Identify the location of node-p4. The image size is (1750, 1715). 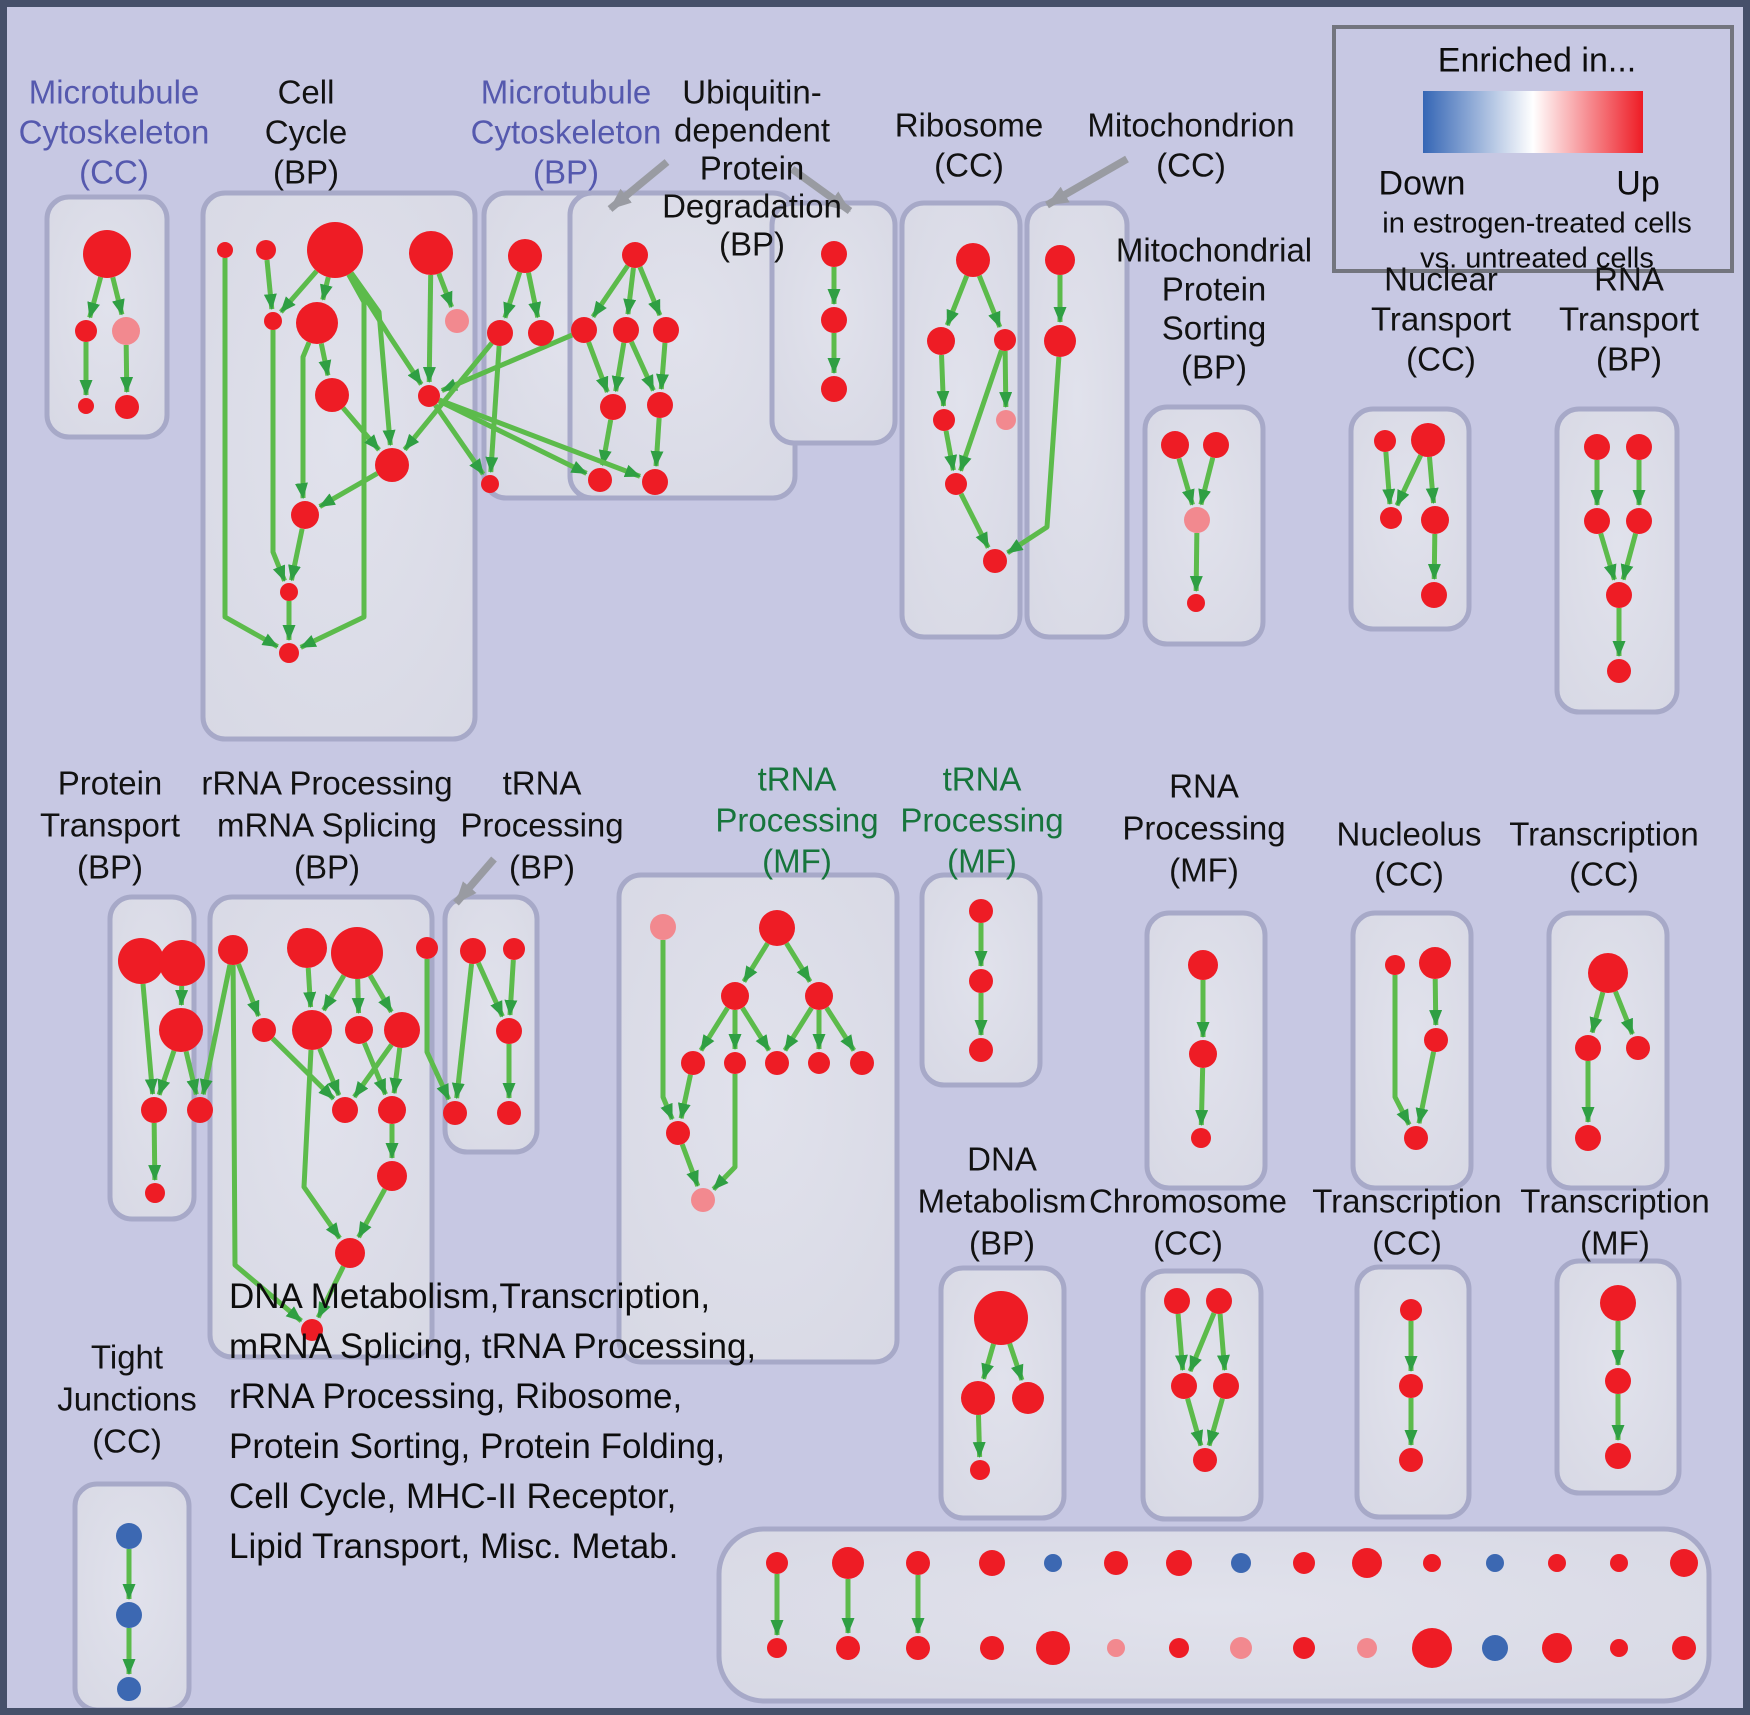
(154, 1110).